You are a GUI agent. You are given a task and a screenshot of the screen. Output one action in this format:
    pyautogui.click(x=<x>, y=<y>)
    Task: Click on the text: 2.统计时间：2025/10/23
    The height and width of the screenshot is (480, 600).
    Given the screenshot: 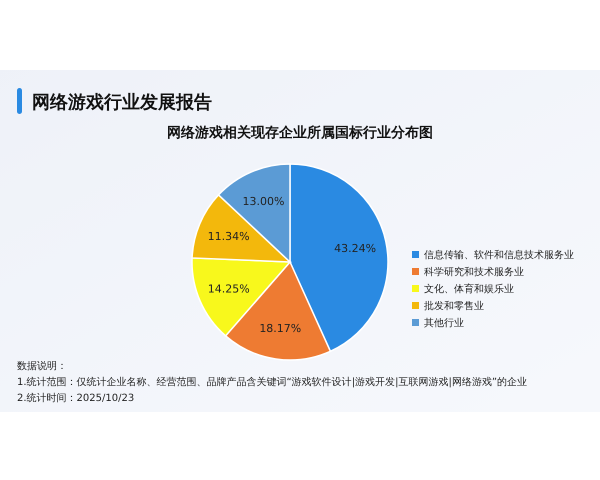 What is the action you would take?
    pyautogui.click(x=75, y=398)
    